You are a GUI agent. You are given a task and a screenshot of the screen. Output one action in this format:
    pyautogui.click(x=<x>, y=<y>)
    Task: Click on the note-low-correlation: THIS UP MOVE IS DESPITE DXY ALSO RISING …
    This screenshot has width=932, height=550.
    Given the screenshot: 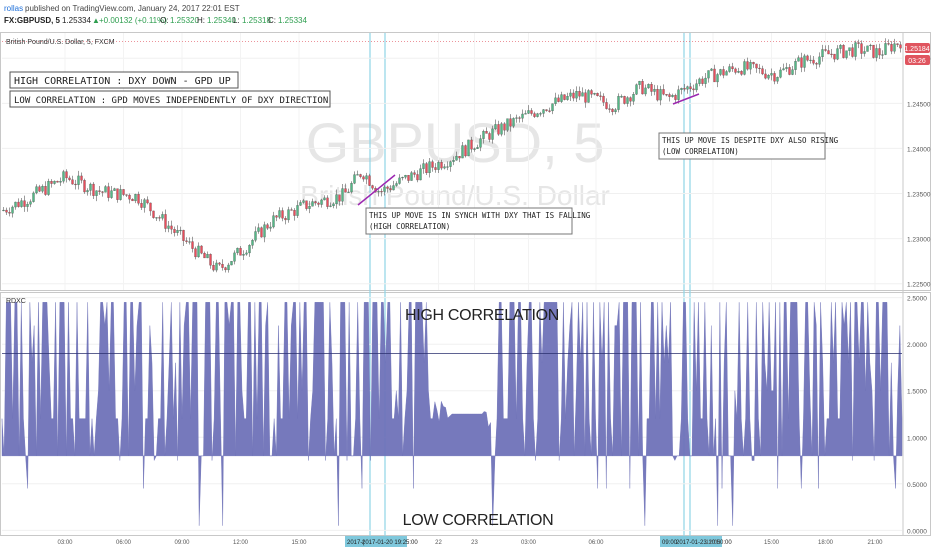 What is the action you would take?
    pyautogui.click(x=748, y=146)
    